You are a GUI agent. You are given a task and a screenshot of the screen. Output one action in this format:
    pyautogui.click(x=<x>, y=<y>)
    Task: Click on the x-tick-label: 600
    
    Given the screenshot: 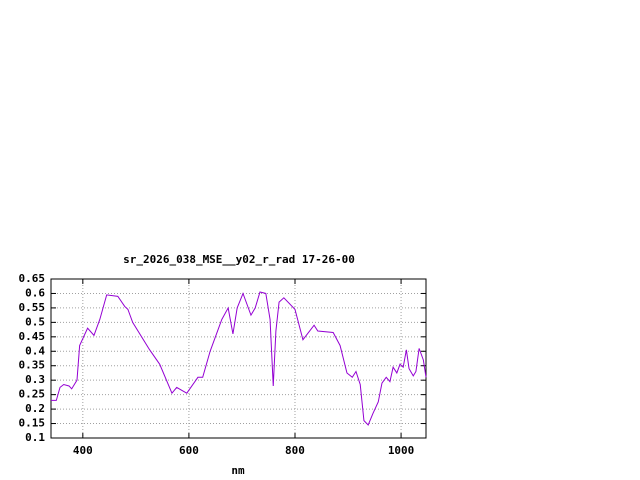 What is the action you would take?
    pyautogui.click(x=189, y=450)
    